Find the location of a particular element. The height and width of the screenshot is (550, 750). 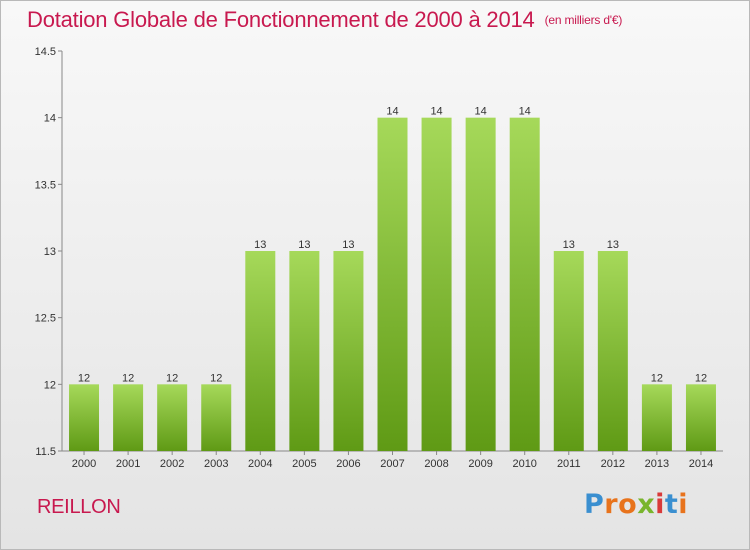

bar-2009 is located at coordinates (480, 284).